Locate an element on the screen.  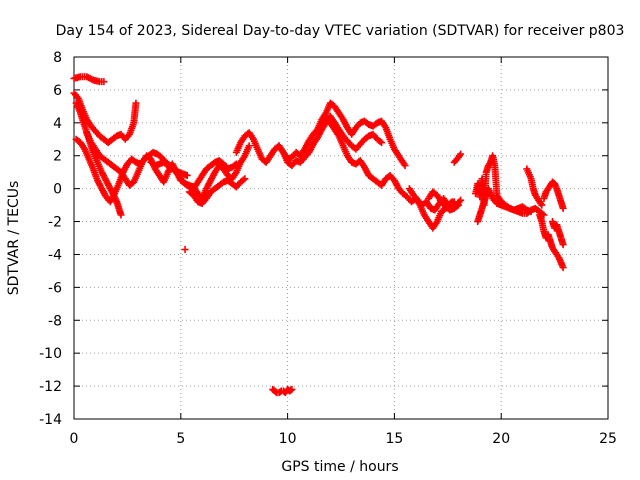
y-tick-label: -2 is located at coordinates (55, 223).